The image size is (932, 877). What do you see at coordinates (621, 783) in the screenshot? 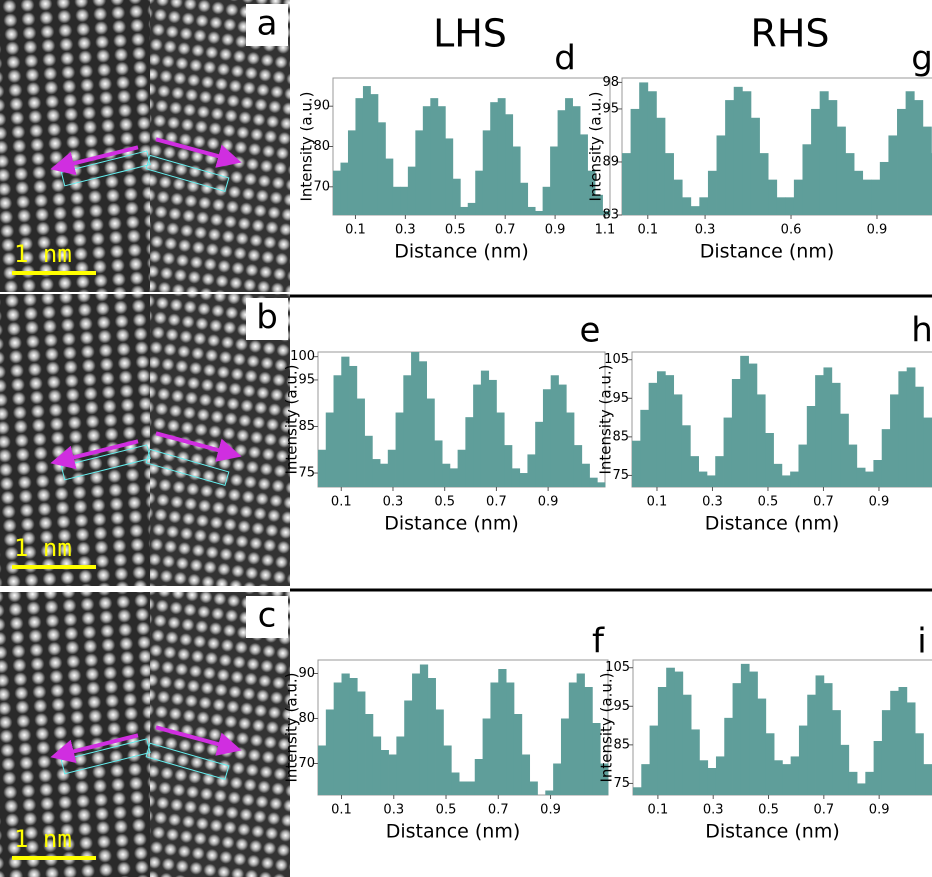
I see `y-tick-label: 75` at bounding box center [621, 783].